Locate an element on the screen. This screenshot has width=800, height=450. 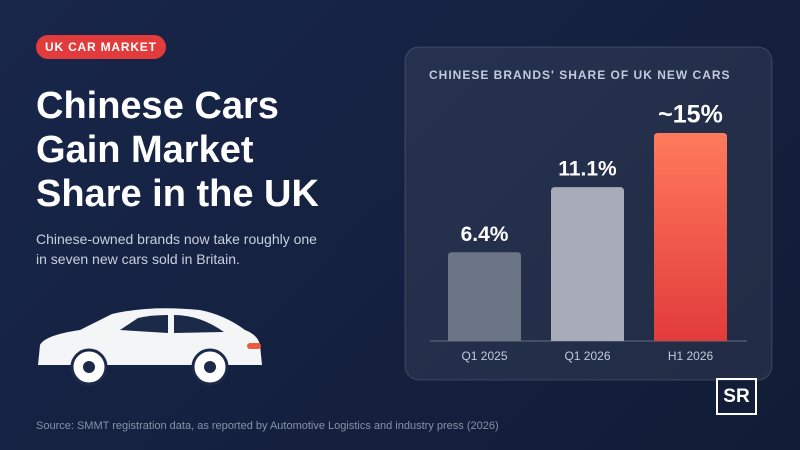
headline: Chinese Cars Gain Market Share in the UK is located at coordinates (177, 150).